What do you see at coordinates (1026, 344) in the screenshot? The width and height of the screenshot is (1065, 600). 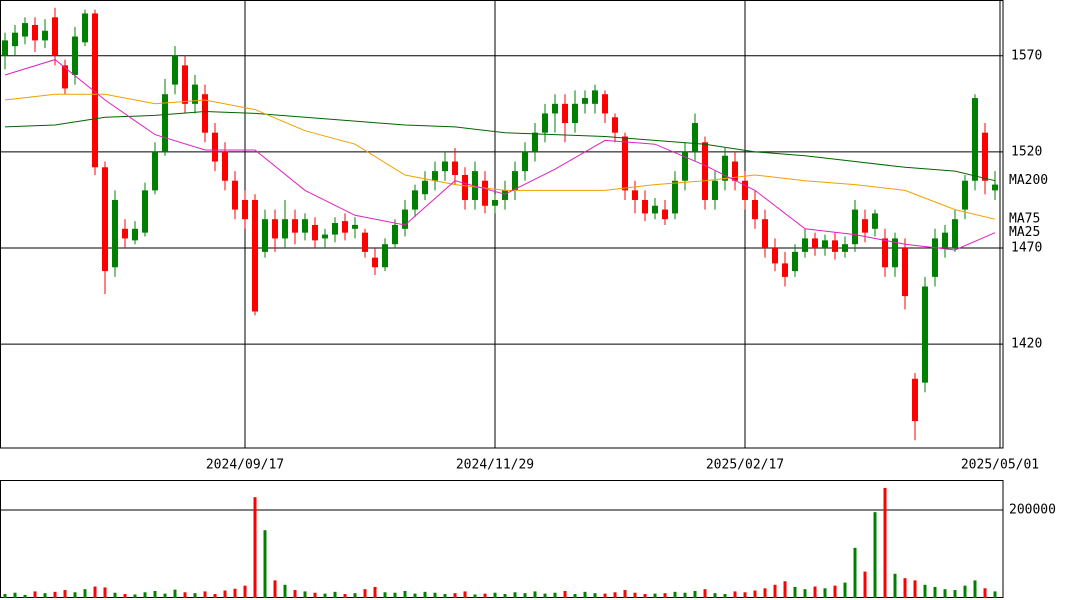 I see `y-tick-label: 1420` at bounding box center [1026, 344].